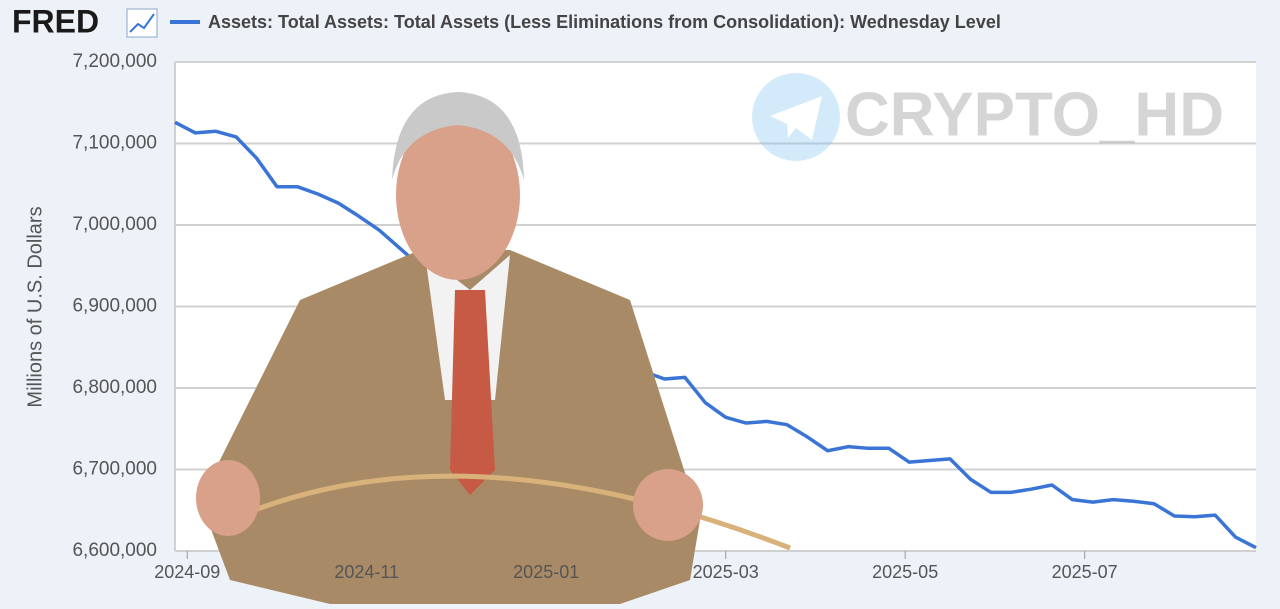 The image size is (1280, 609). What do you see at coordinates (35, 306) in the screenshot?
I see `y-axis-label: Millions of U.S. Dollars` at bounding box center [35, 306].